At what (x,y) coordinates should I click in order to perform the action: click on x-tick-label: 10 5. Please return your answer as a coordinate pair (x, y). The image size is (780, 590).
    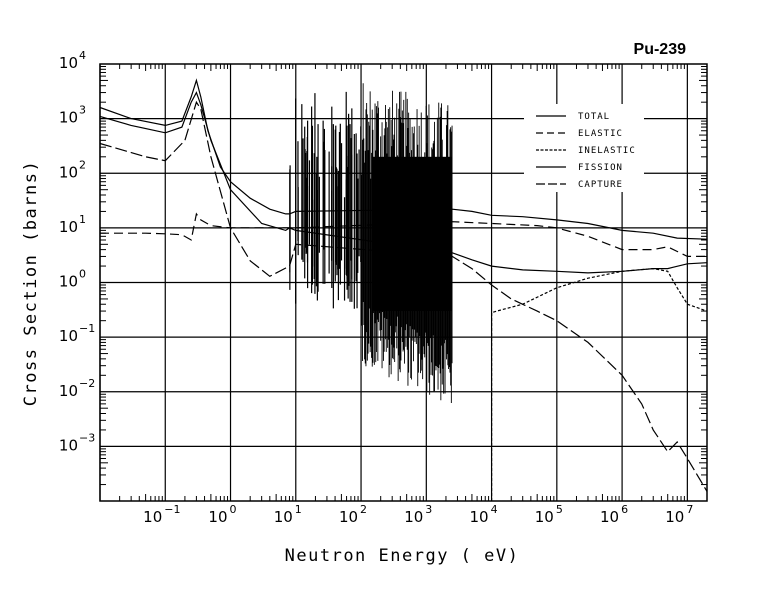
    Looking at the image, I should click on (549, 514).